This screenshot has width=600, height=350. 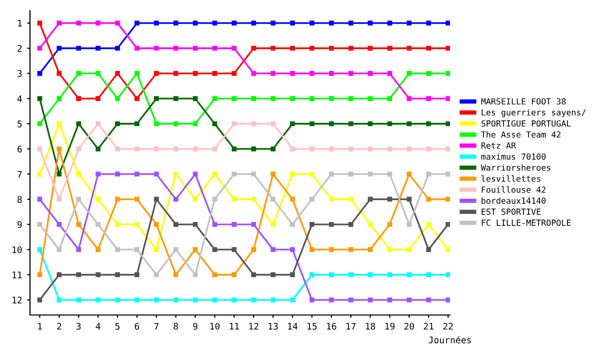 I want to click on x-tick-label: 9, so click(x=195, y=326).